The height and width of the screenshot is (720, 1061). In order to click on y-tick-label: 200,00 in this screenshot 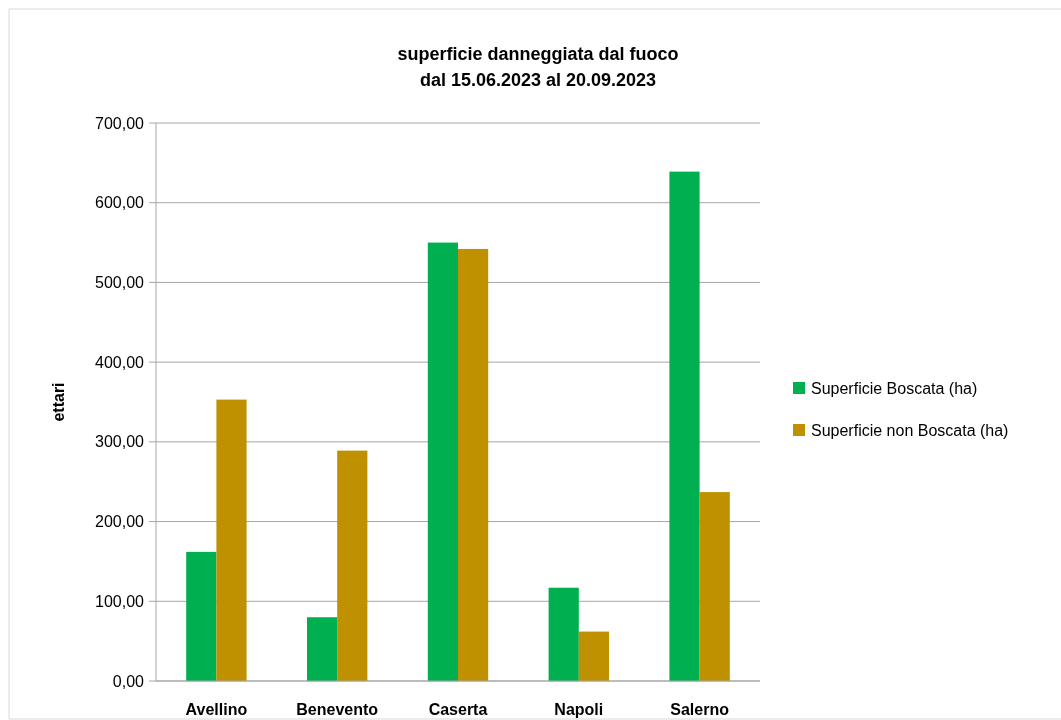, I will do `click(120, 522)`.